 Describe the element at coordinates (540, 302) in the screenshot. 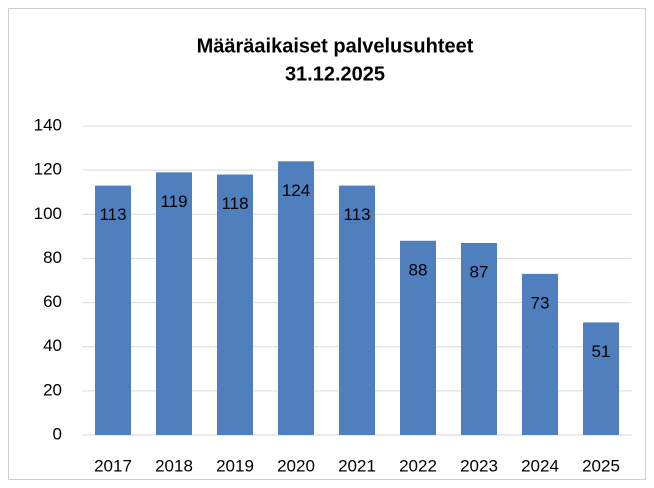

I see `data-label: 73` at that location.